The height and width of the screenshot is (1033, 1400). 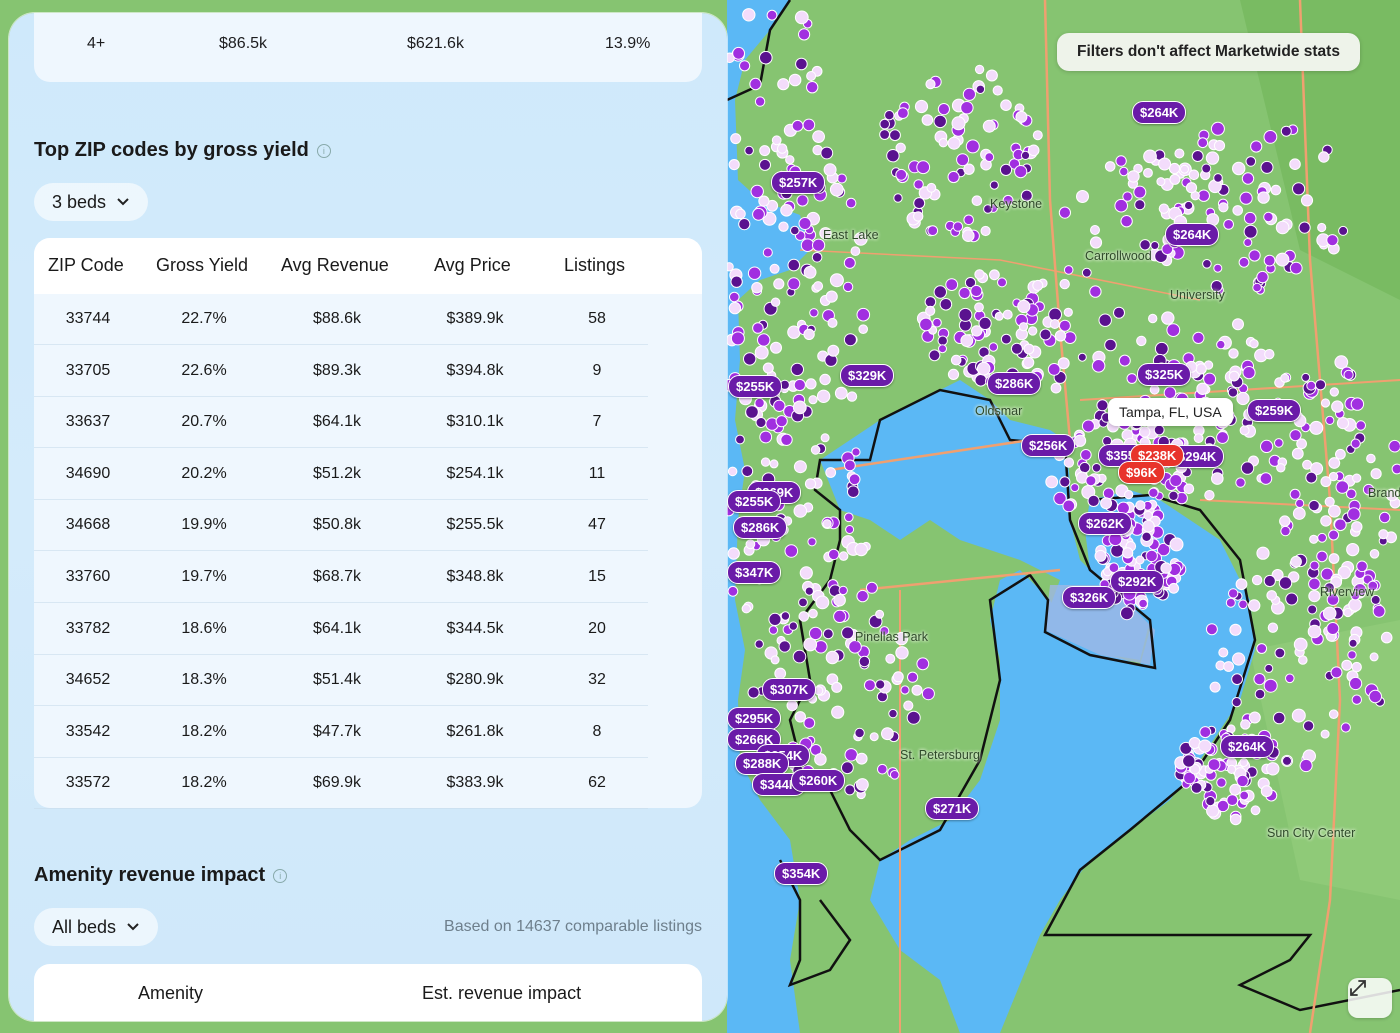 What do you see at coordinates (341, 526) in the screenshot?
I see `table-row: 34668 19.9% $50.8k $255.5k 47` at bounding box center [341, 526].